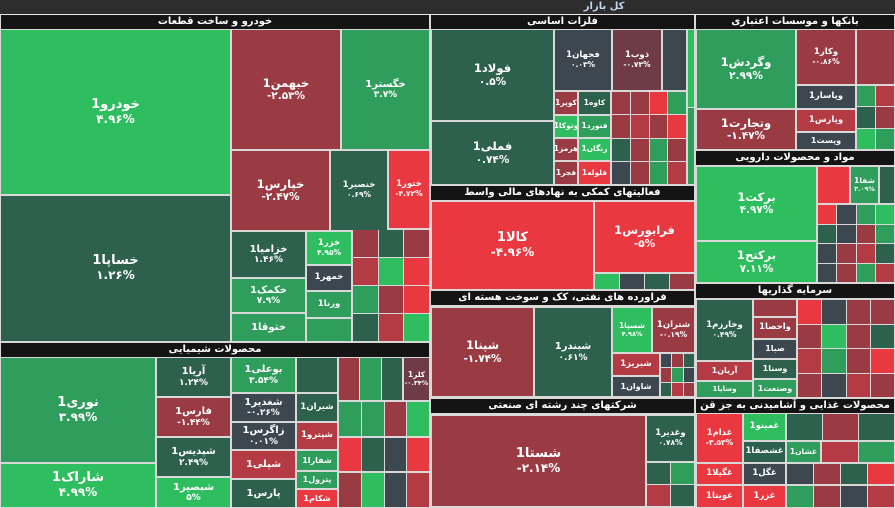  I want to click on stock-tile: شغدیر1 -۰.۲۶%, so click(263, 407).